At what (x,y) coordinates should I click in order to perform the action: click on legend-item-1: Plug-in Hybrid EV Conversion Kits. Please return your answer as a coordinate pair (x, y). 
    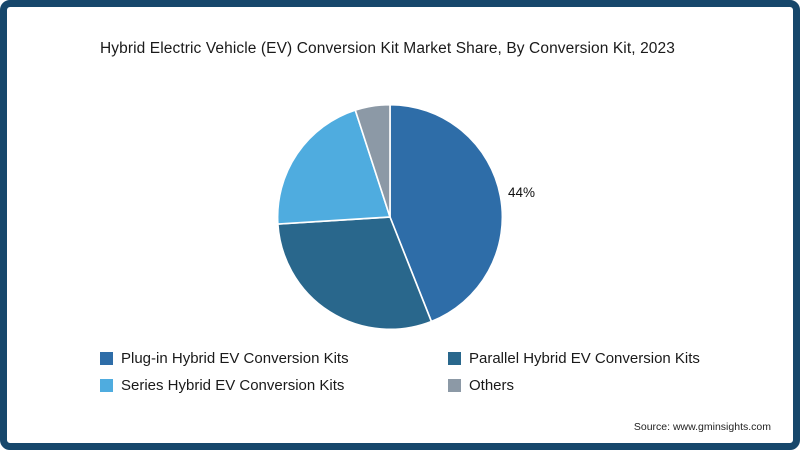
    Looking at the image, I should click on (274, 358).